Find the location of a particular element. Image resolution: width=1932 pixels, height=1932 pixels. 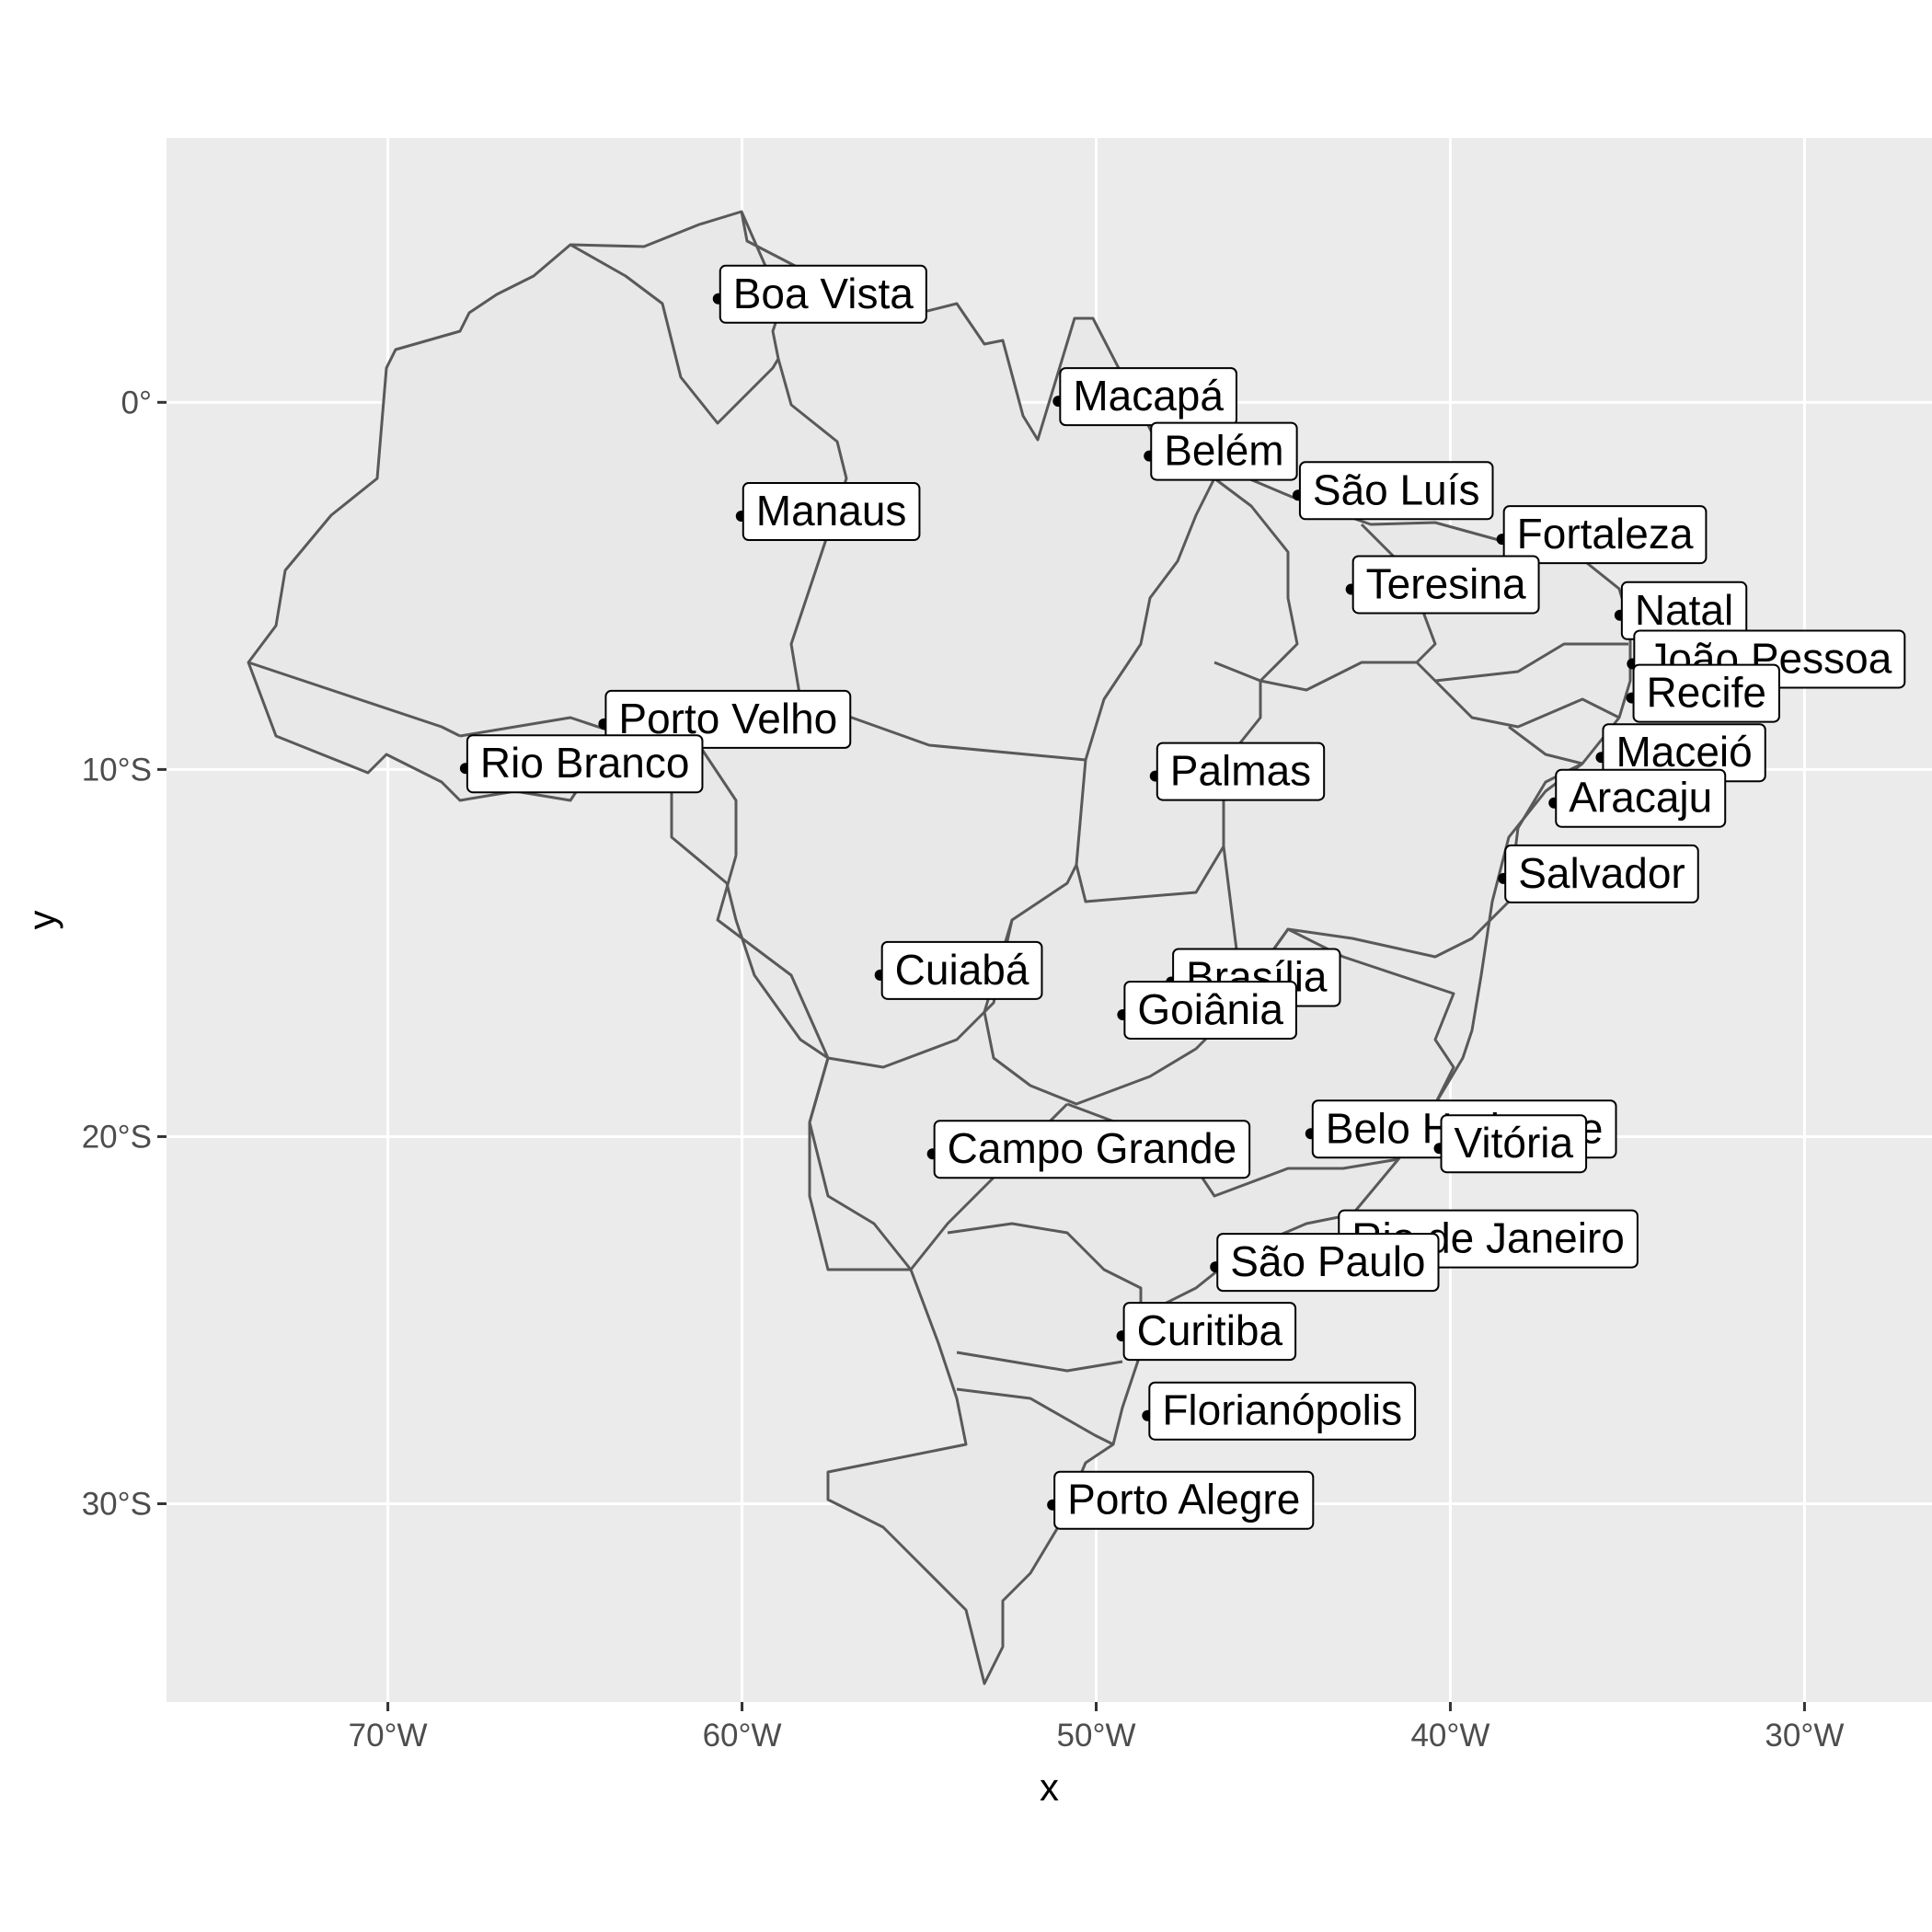

city-label: Salvador is located at coordinates (1601, 873).